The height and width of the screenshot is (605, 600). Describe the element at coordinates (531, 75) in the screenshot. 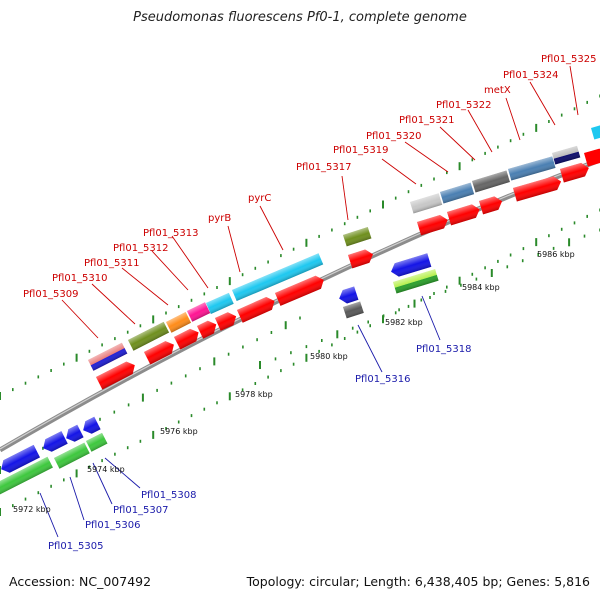

I see `gene-label: Pfl01_5324` at that location.